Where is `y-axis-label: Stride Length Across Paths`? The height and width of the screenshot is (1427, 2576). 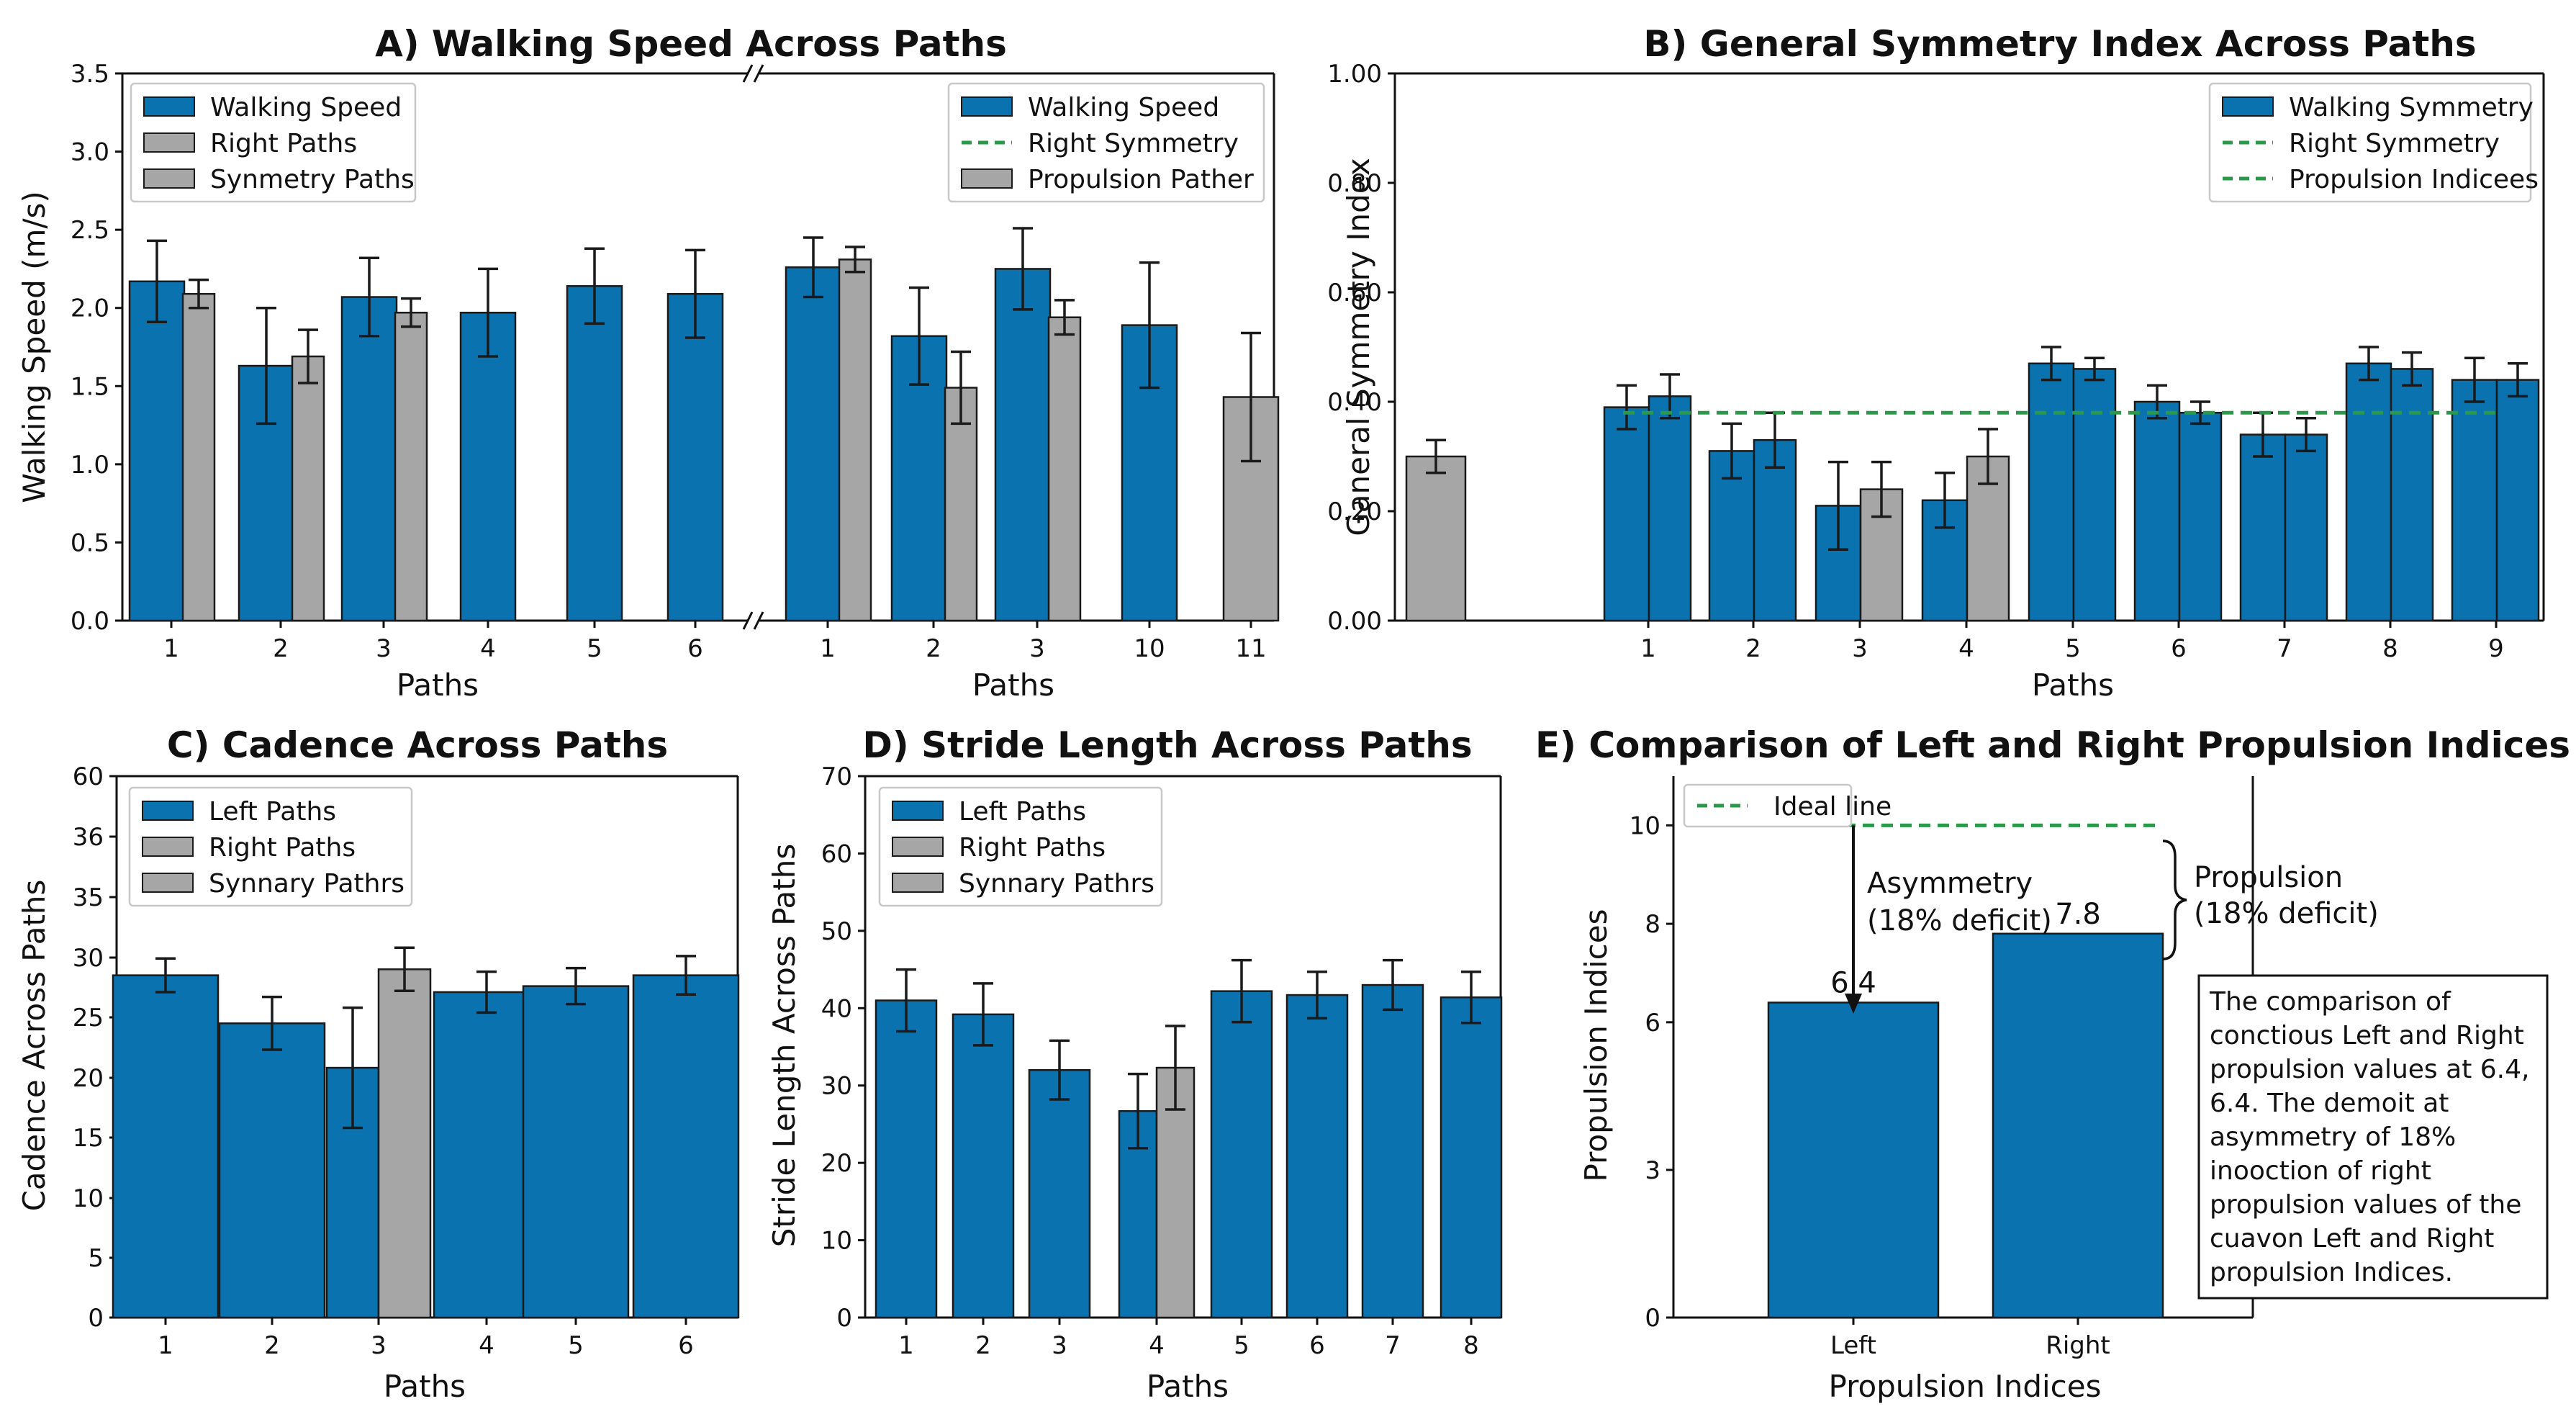
y-axis-label: Stride Length Across Paths is located at coordinates (785, 1046).